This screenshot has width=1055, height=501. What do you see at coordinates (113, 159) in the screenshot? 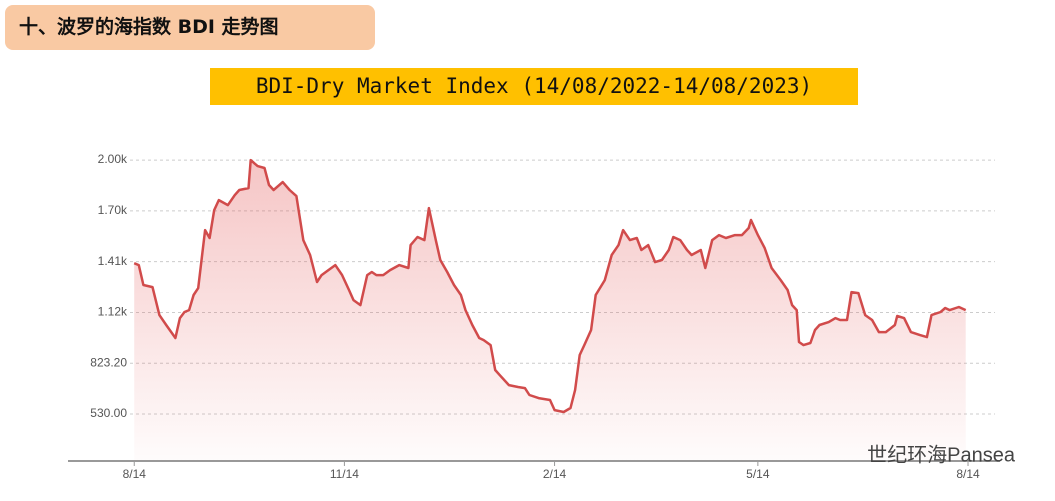
I see `y-tick-label: 2.00k` at bounding box center [113, 159].